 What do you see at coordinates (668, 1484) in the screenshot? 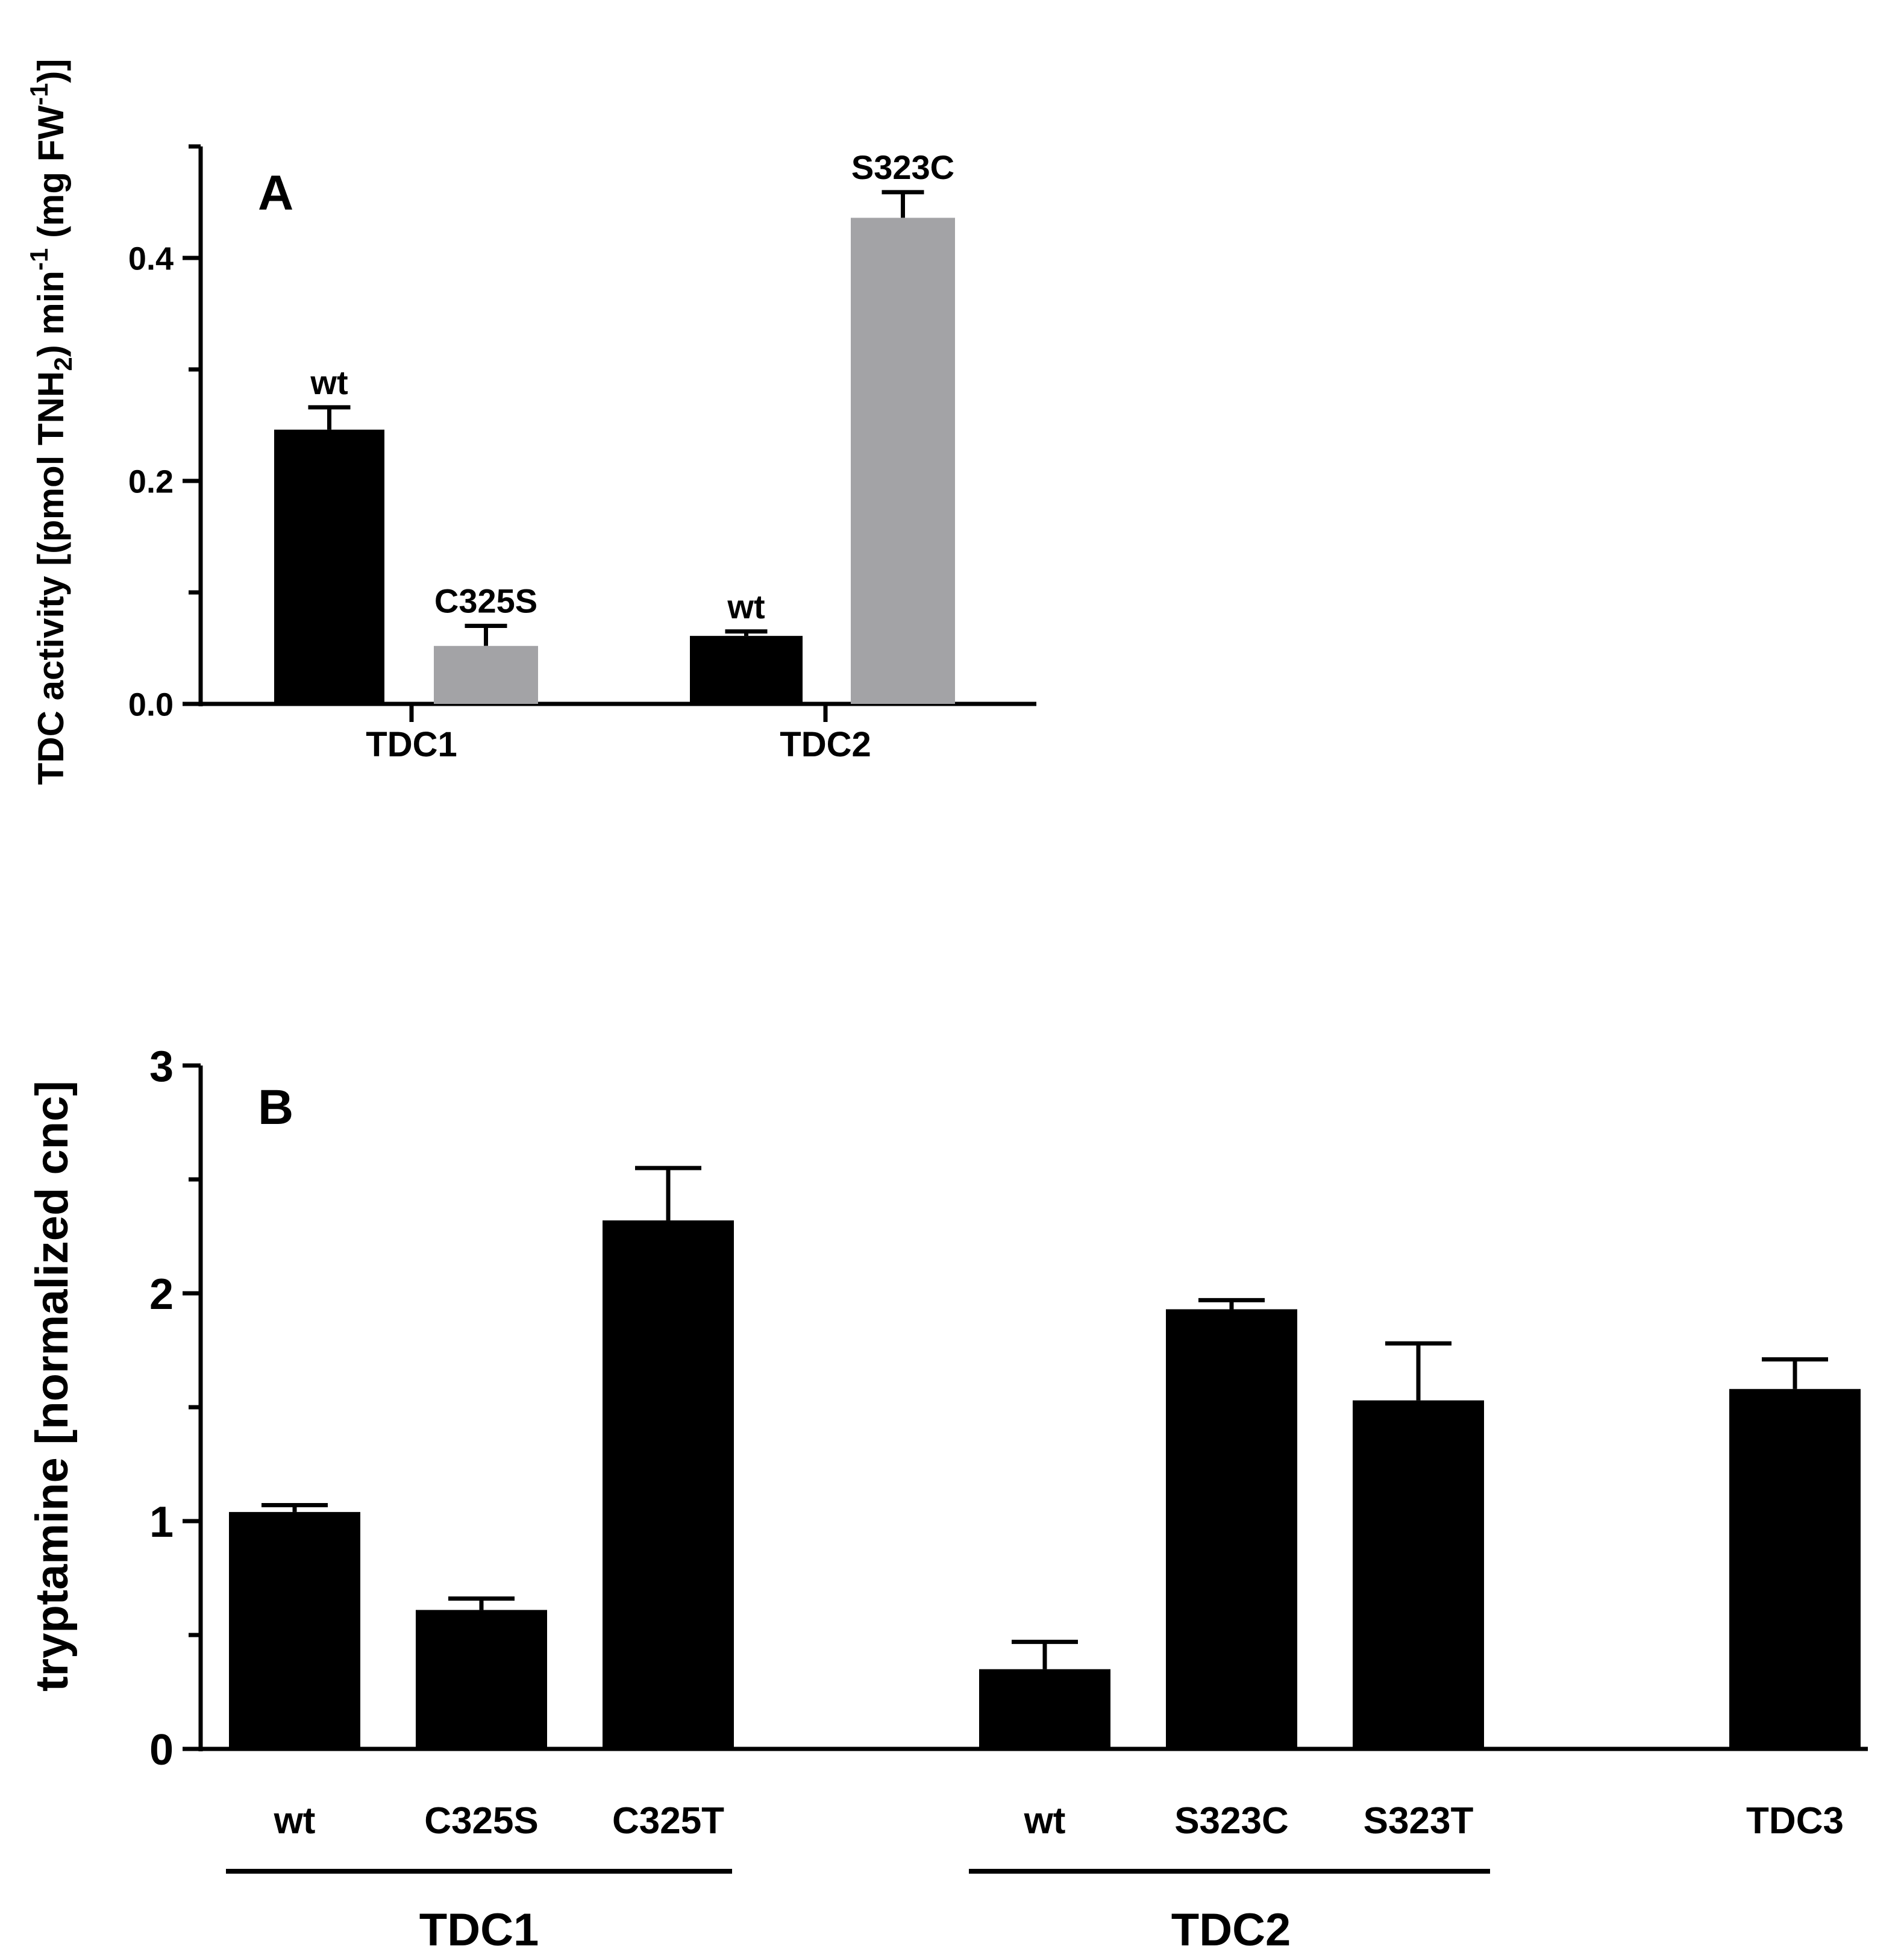
I see `bar-tdc1-c325t` at bounding box center [668, 1484].